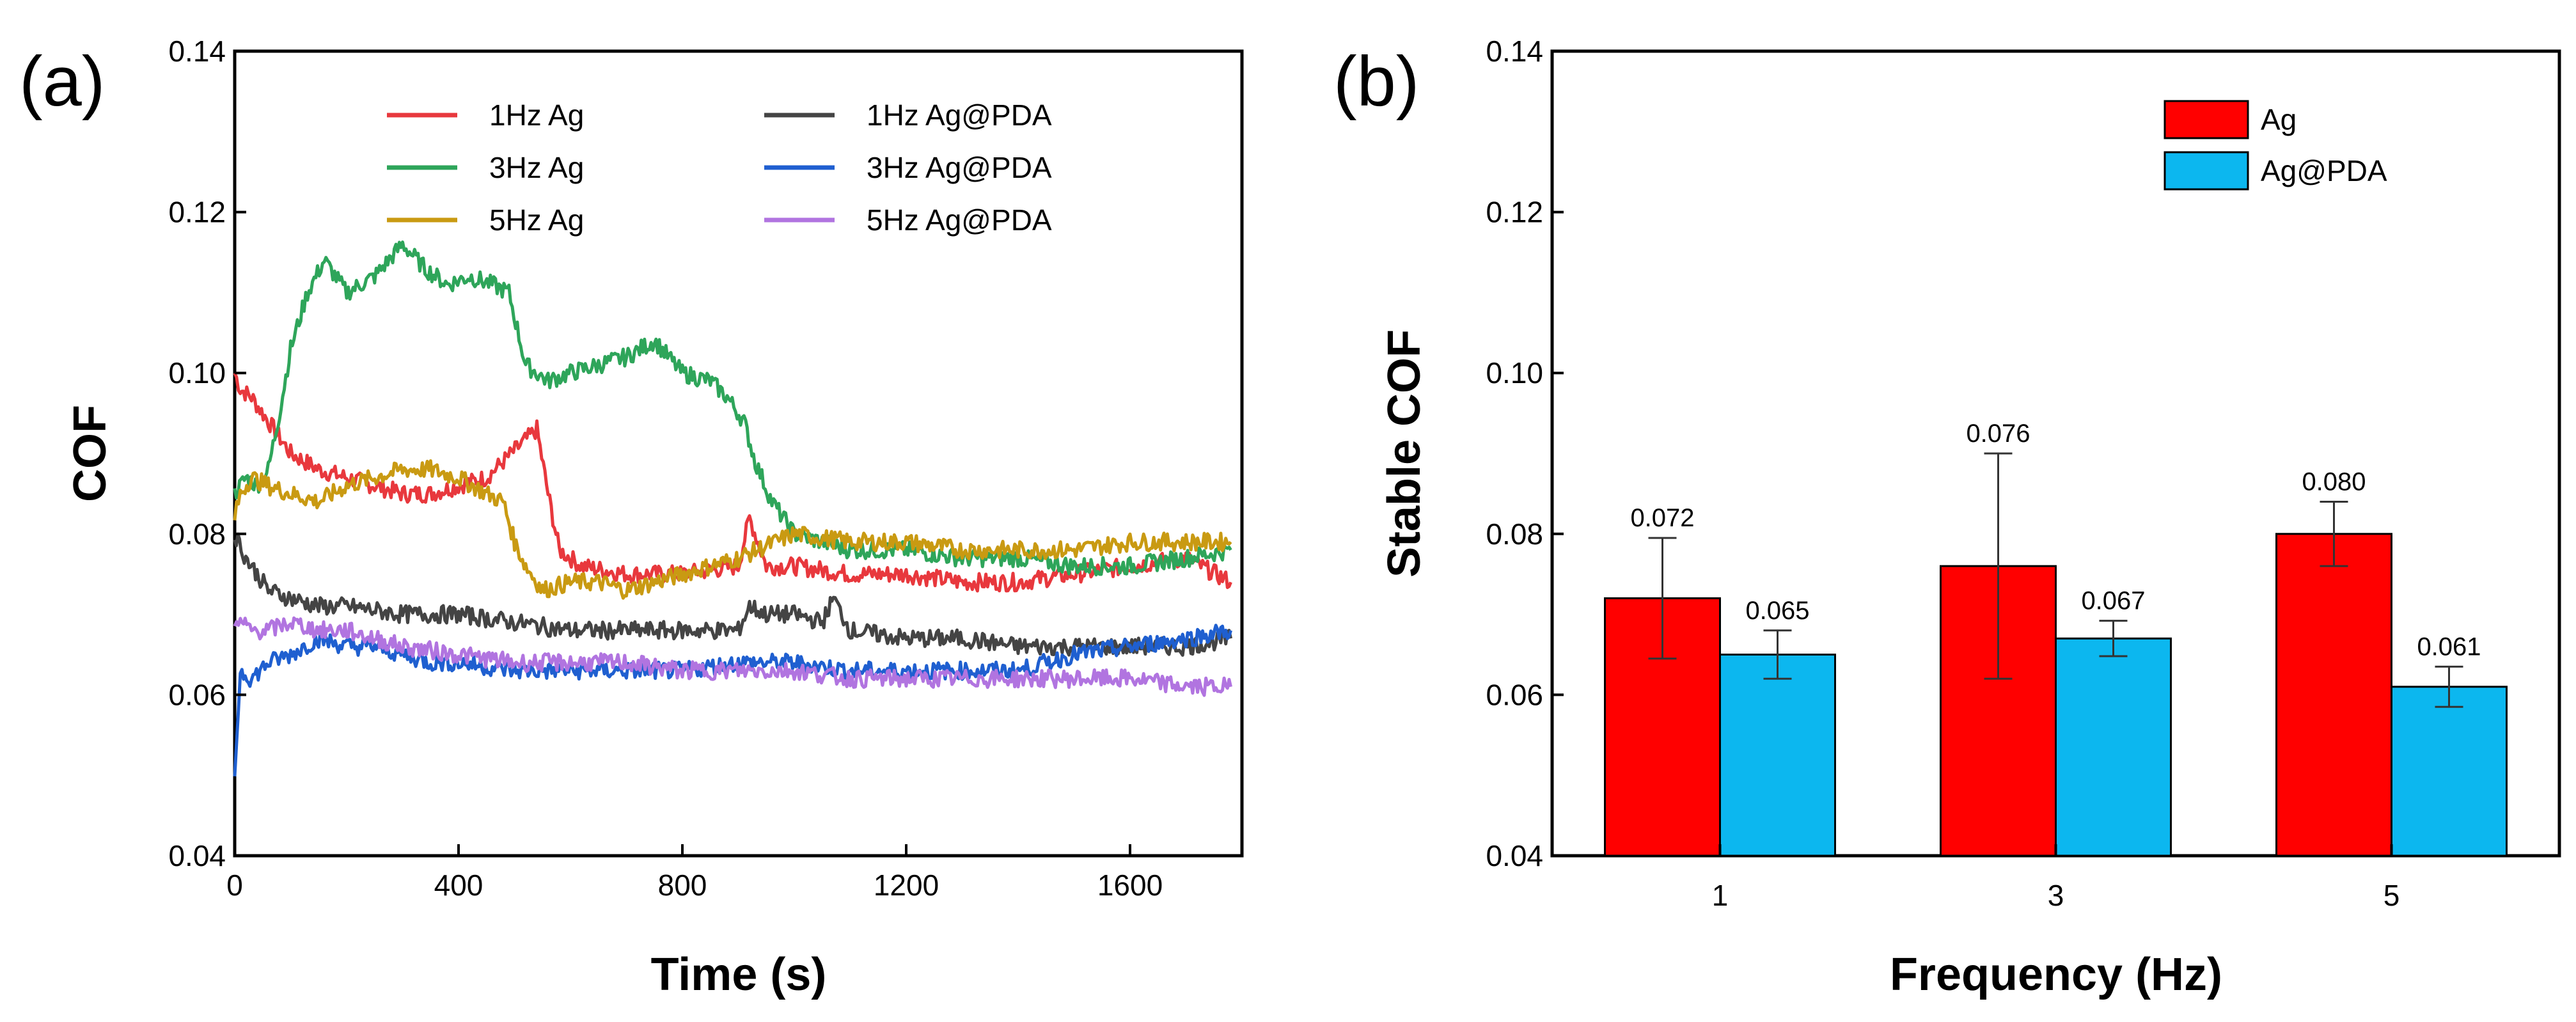 This screenshot has width=2576, height=1022. I want to click on series-line-5hz-ag, so click(732, 529).